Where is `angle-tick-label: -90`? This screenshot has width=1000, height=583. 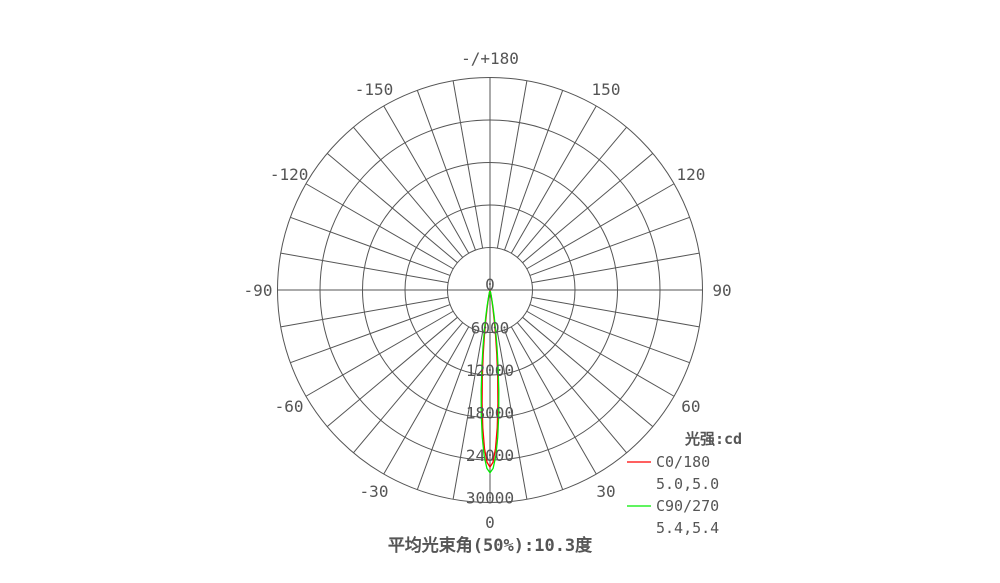
angle-tick-label: -90 is located at coordinates (258, 290).